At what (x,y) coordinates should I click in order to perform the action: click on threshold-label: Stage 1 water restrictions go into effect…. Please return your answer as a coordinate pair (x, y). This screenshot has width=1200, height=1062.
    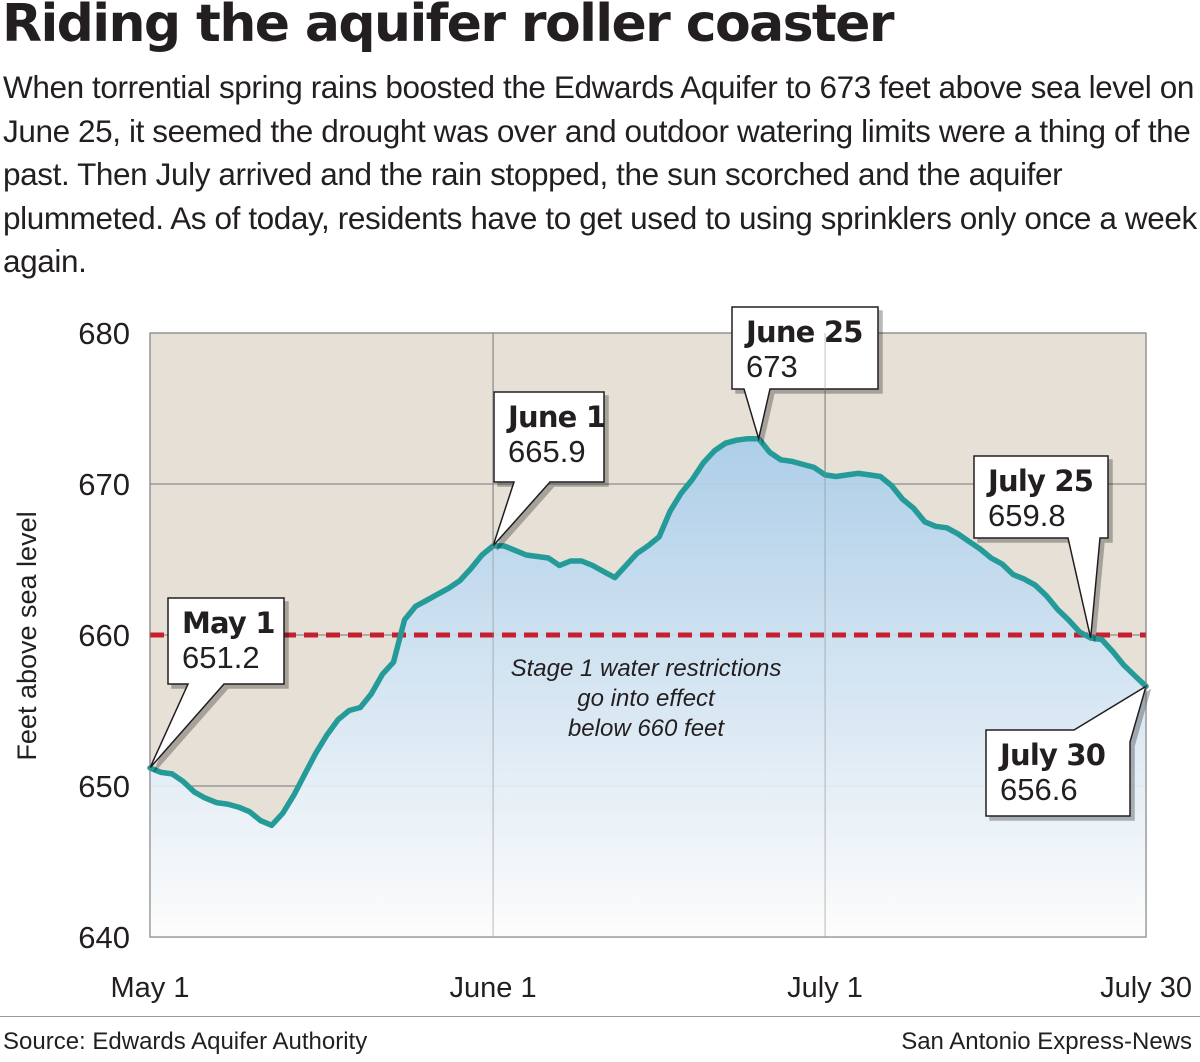
    Looking at the image, I should click on (646, 698).